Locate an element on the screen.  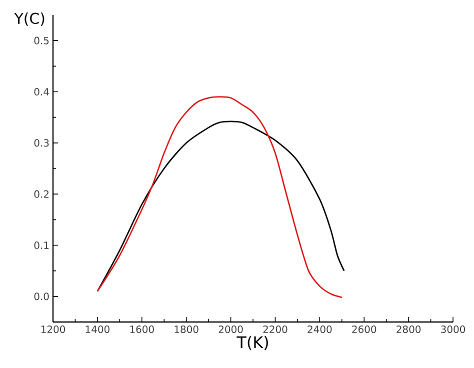
x-tick-label: 2800 is located at coordinates (408, 330).